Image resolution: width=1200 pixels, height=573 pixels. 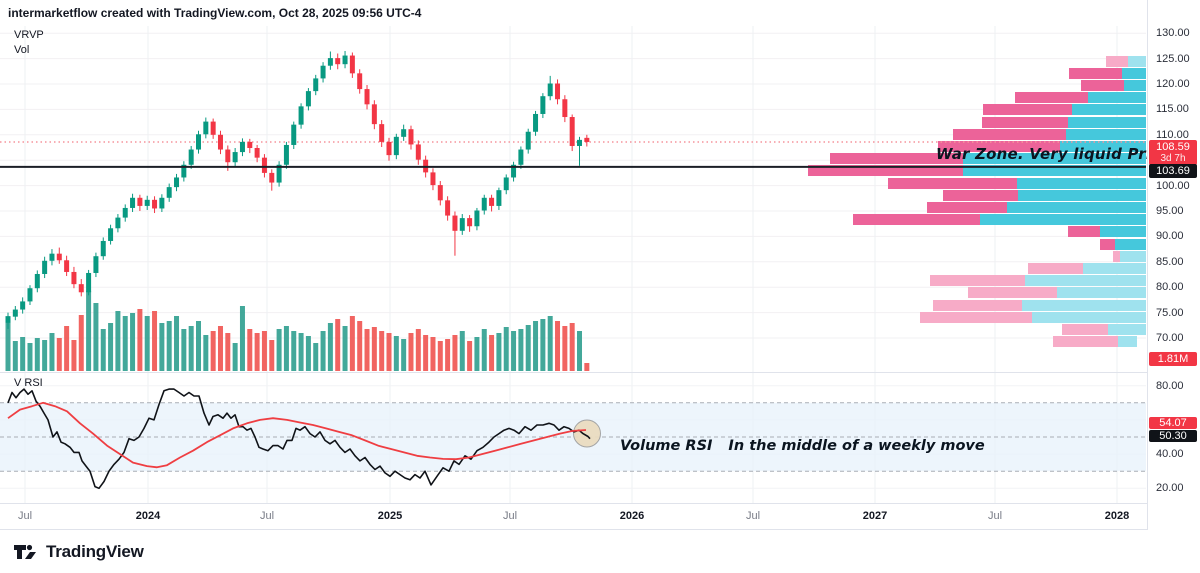 I want to click on time-axis-label: Jul, so click(x=267, y=516).